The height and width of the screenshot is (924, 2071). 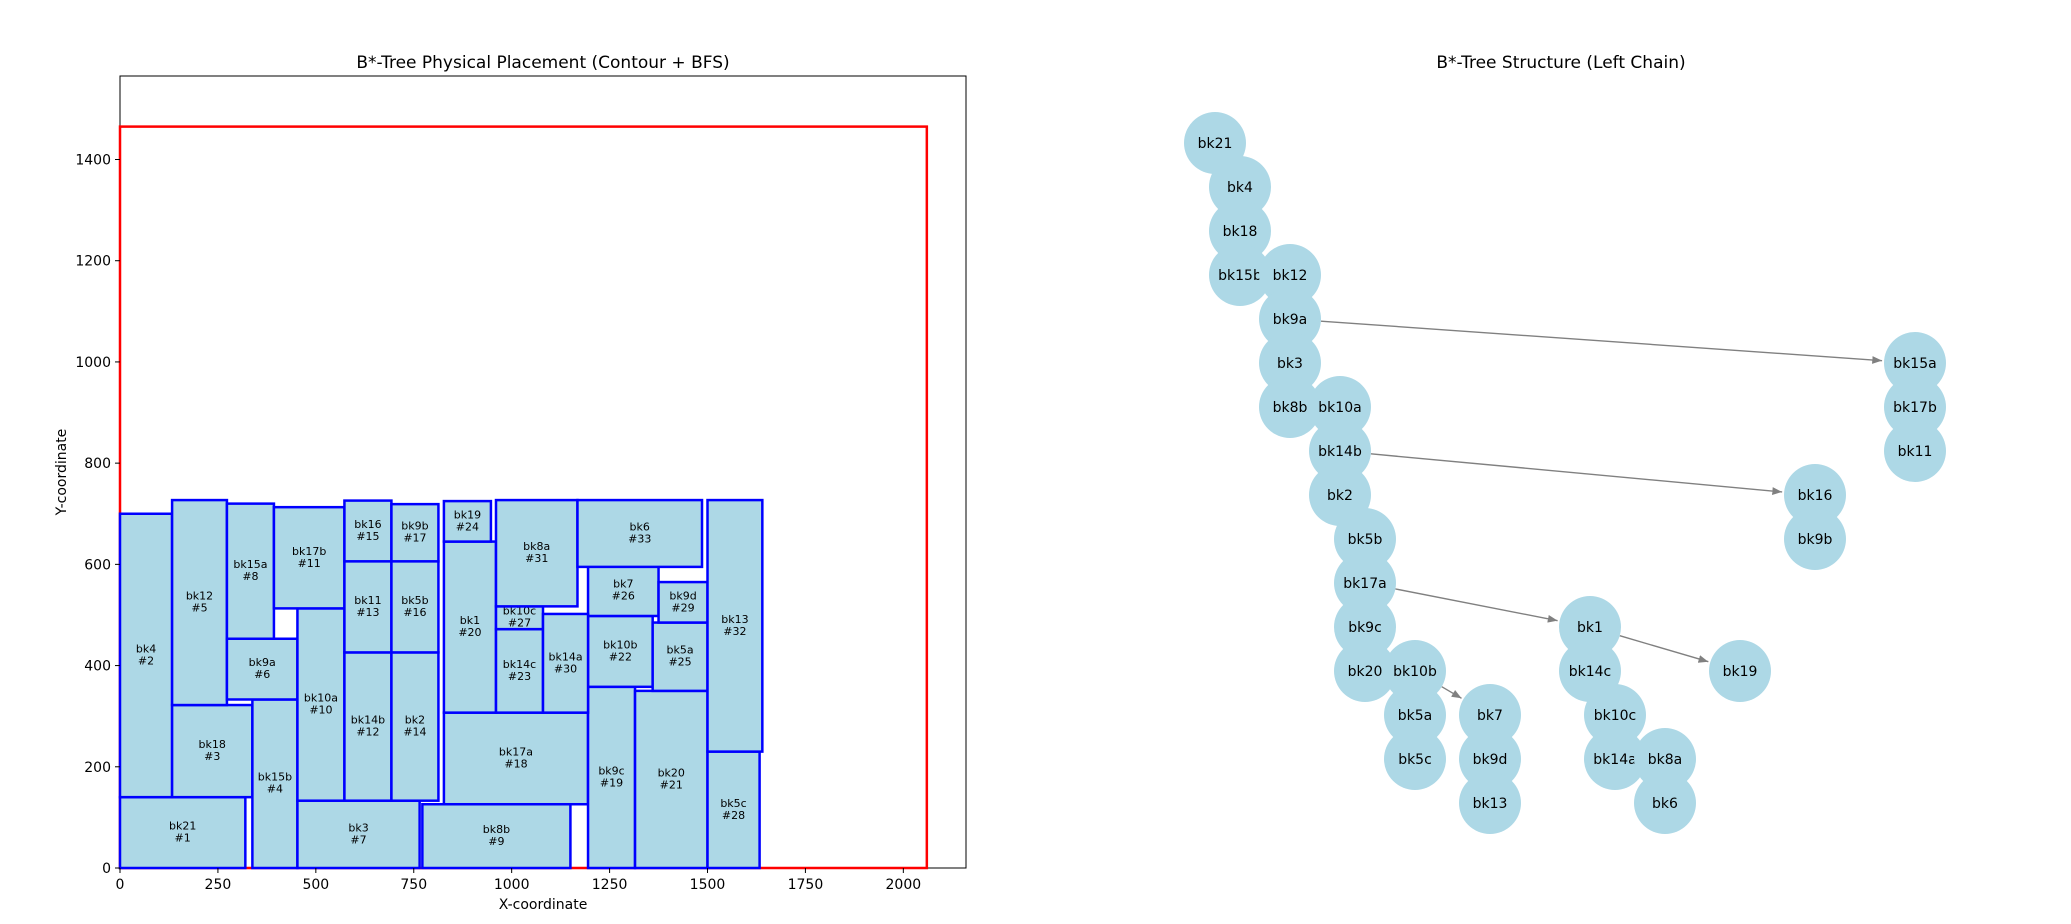 I want to click on block-index-label: #18, so click(x=515, y=763).